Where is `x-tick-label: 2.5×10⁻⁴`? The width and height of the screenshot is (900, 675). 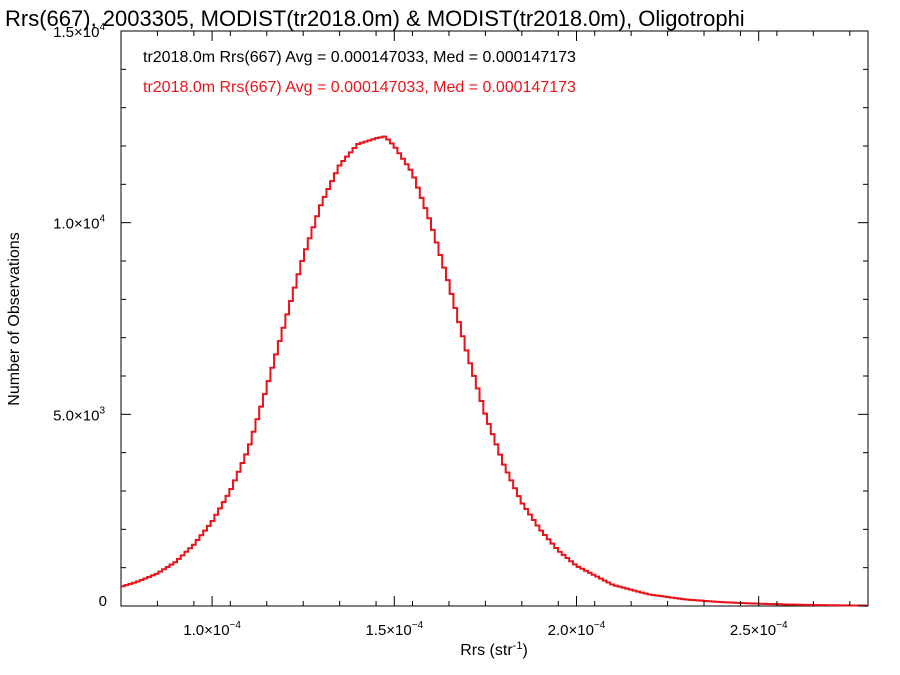 x-tick-label: 2.5×10⁻⁴ is located at coordinates (759, 629).